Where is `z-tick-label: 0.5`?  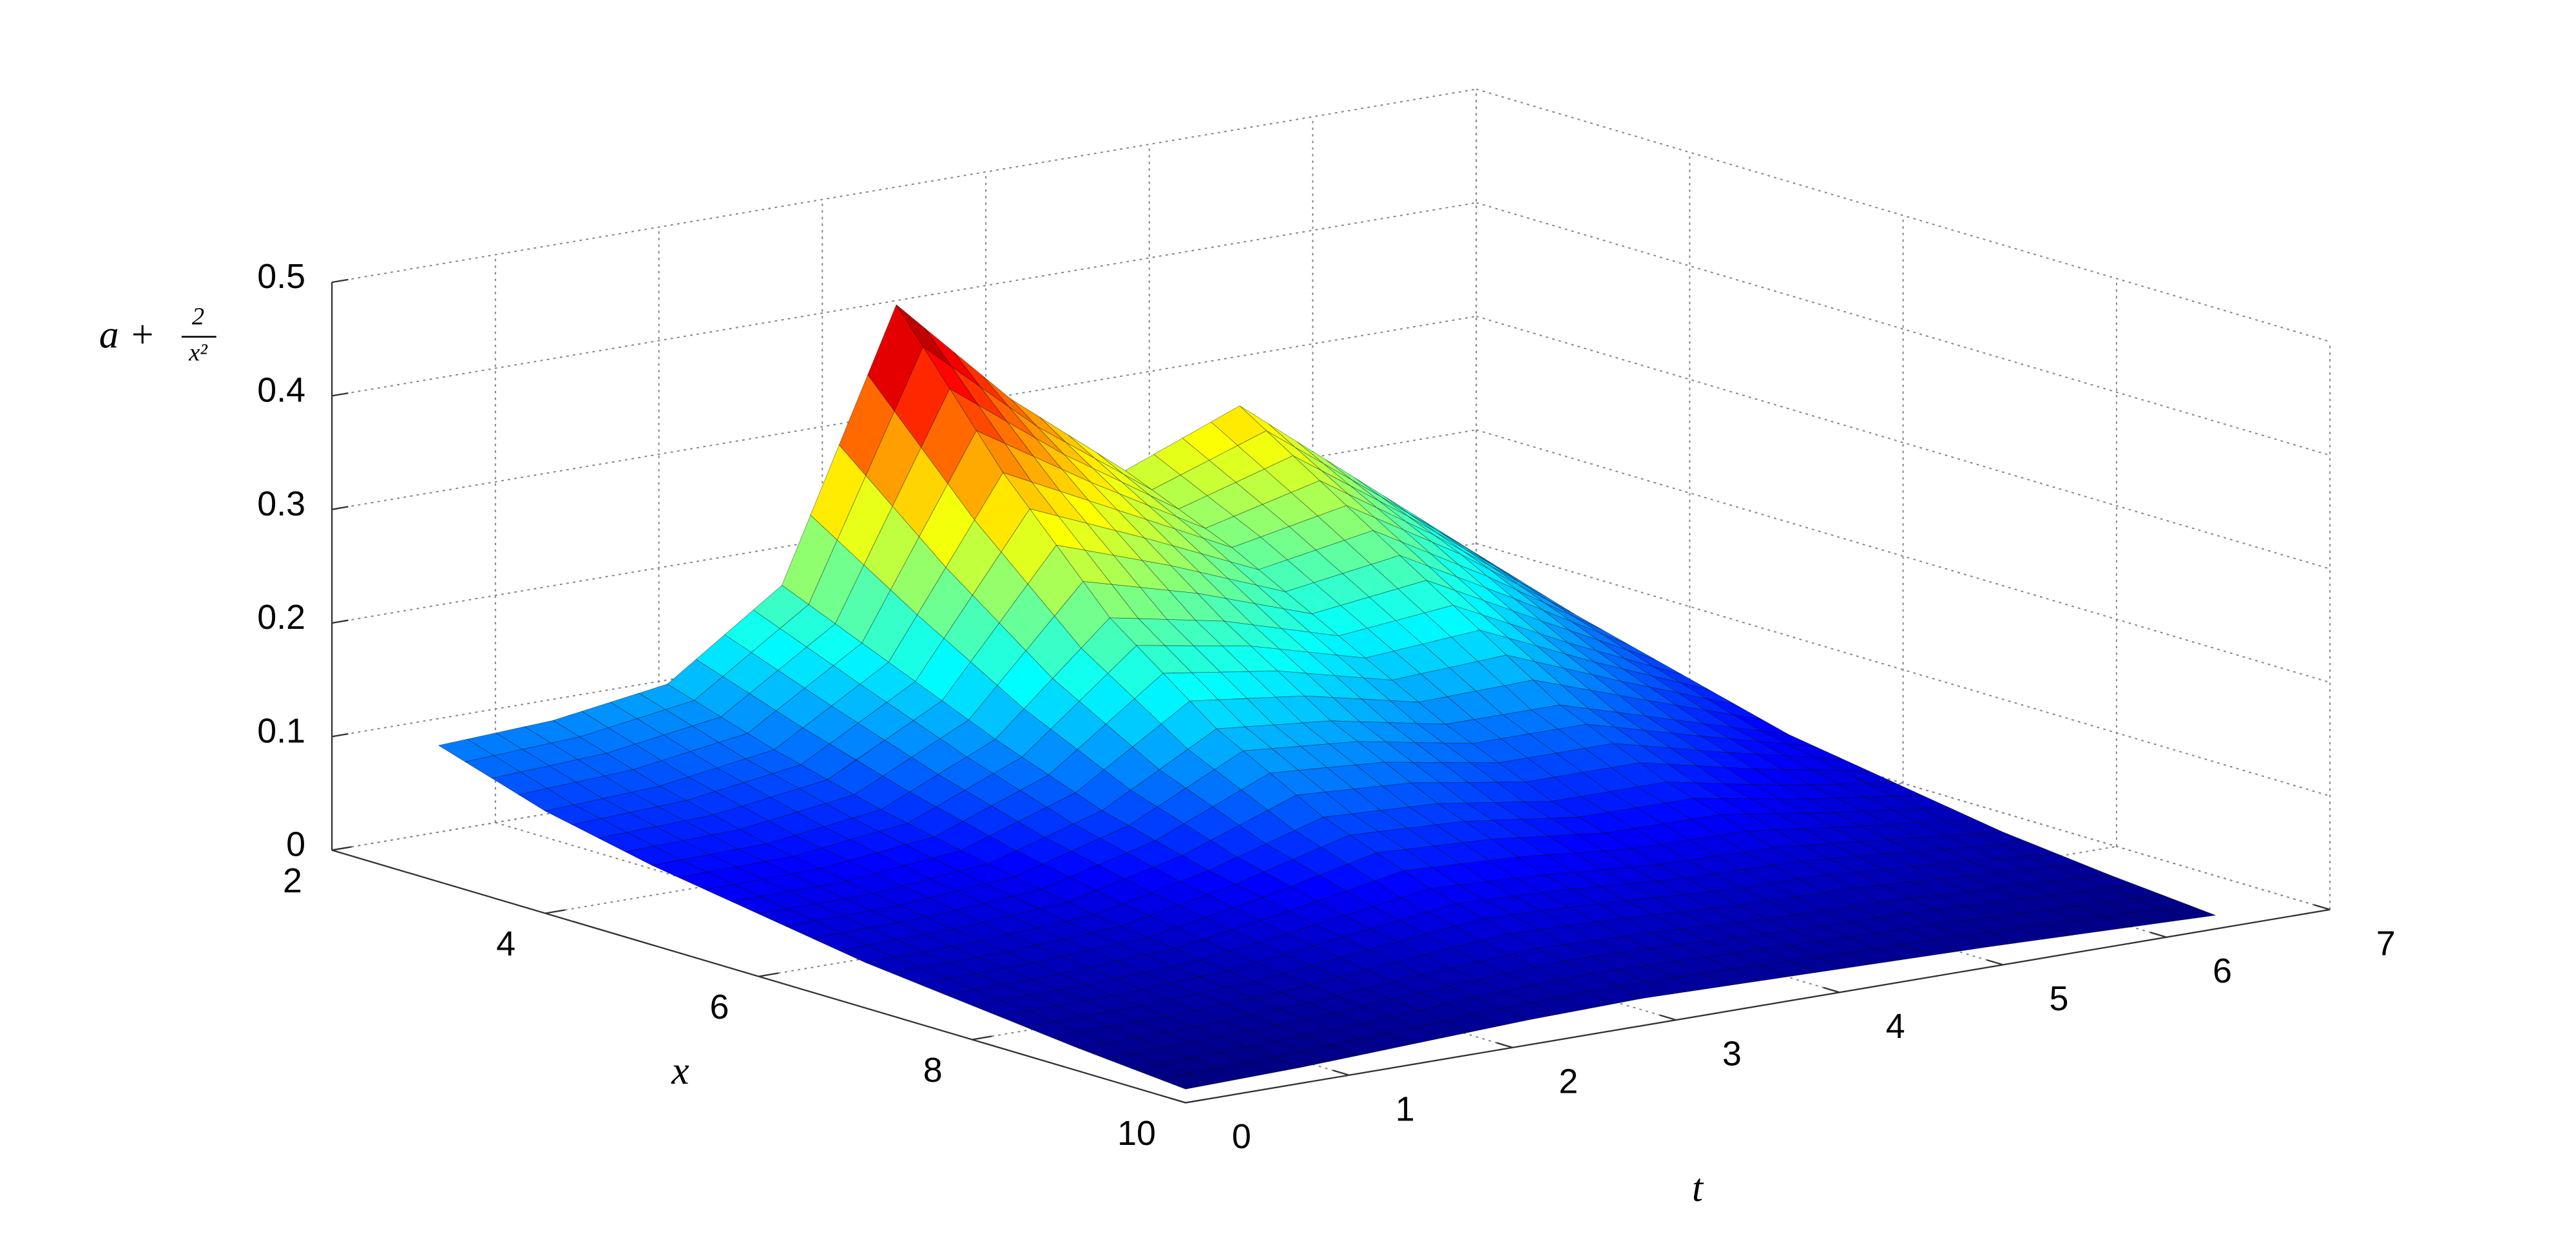 z-tick-label: 0.5 is located at coordinates (281, 276).